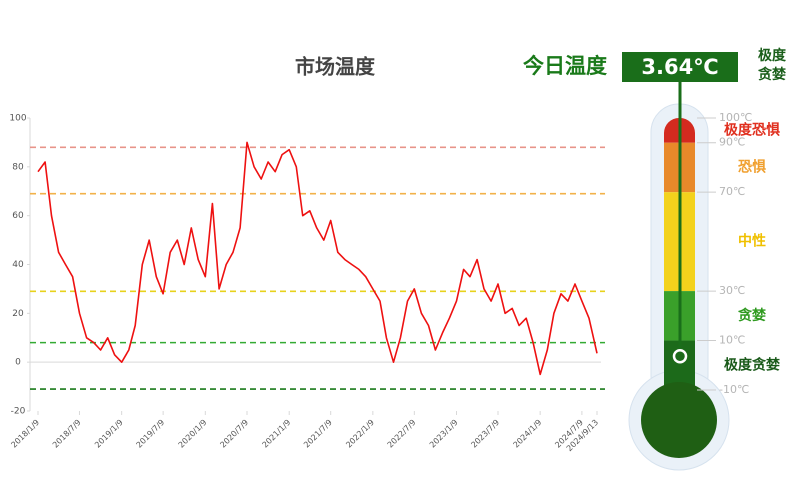 Image resolution: width=800 pixels, height=502 pixels. I want to click on thermometer-bulb, so click(679, 420).